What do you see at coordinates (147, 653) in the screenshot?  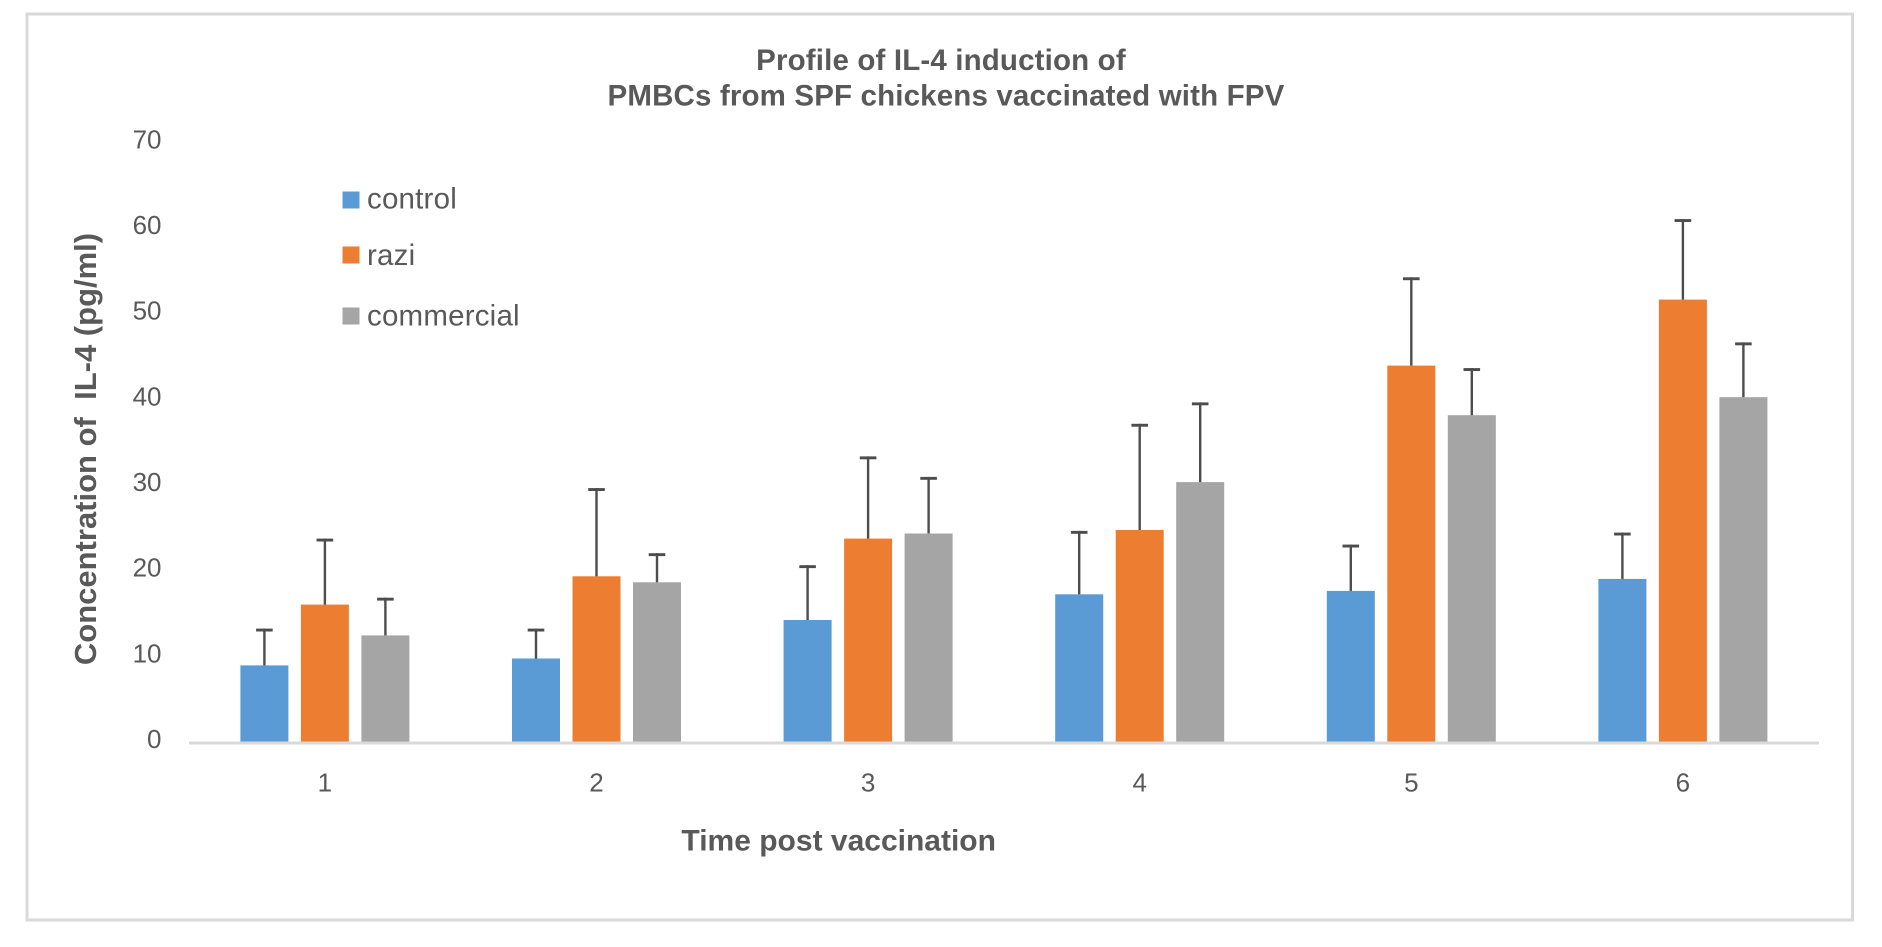 I see `svg-text: 10` at bounding box center [147, 653].